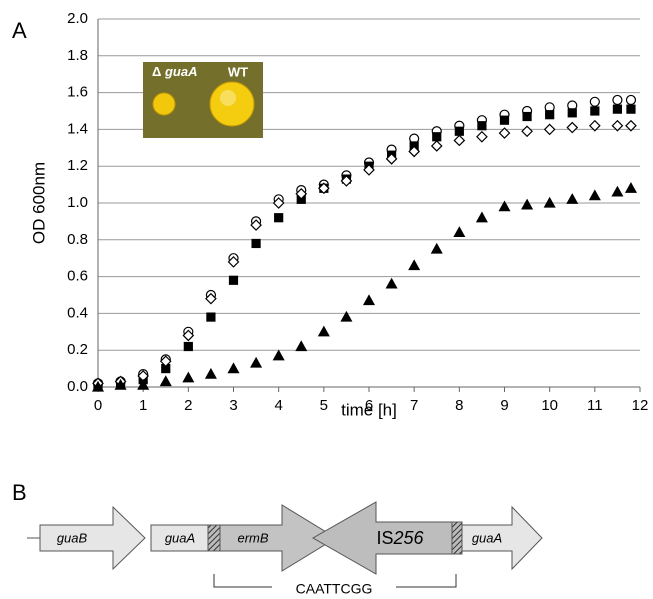 The height and width of the screenshot is (599, 653). What do you see at coordinates (278, 405) in the screenshot?
I see `x-tick-label: 4` at bounding box center [278, 405].